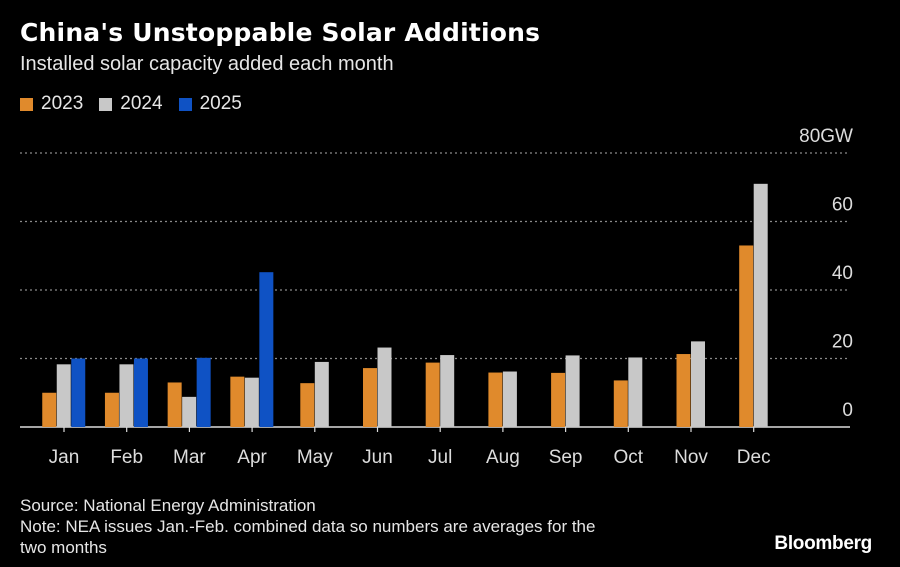 This screenshot has width=900, height=567. What do you see at coordinates (111, 409) in the screenshot?
I see `bar-2023-feb` at bounding box center [111, 409].